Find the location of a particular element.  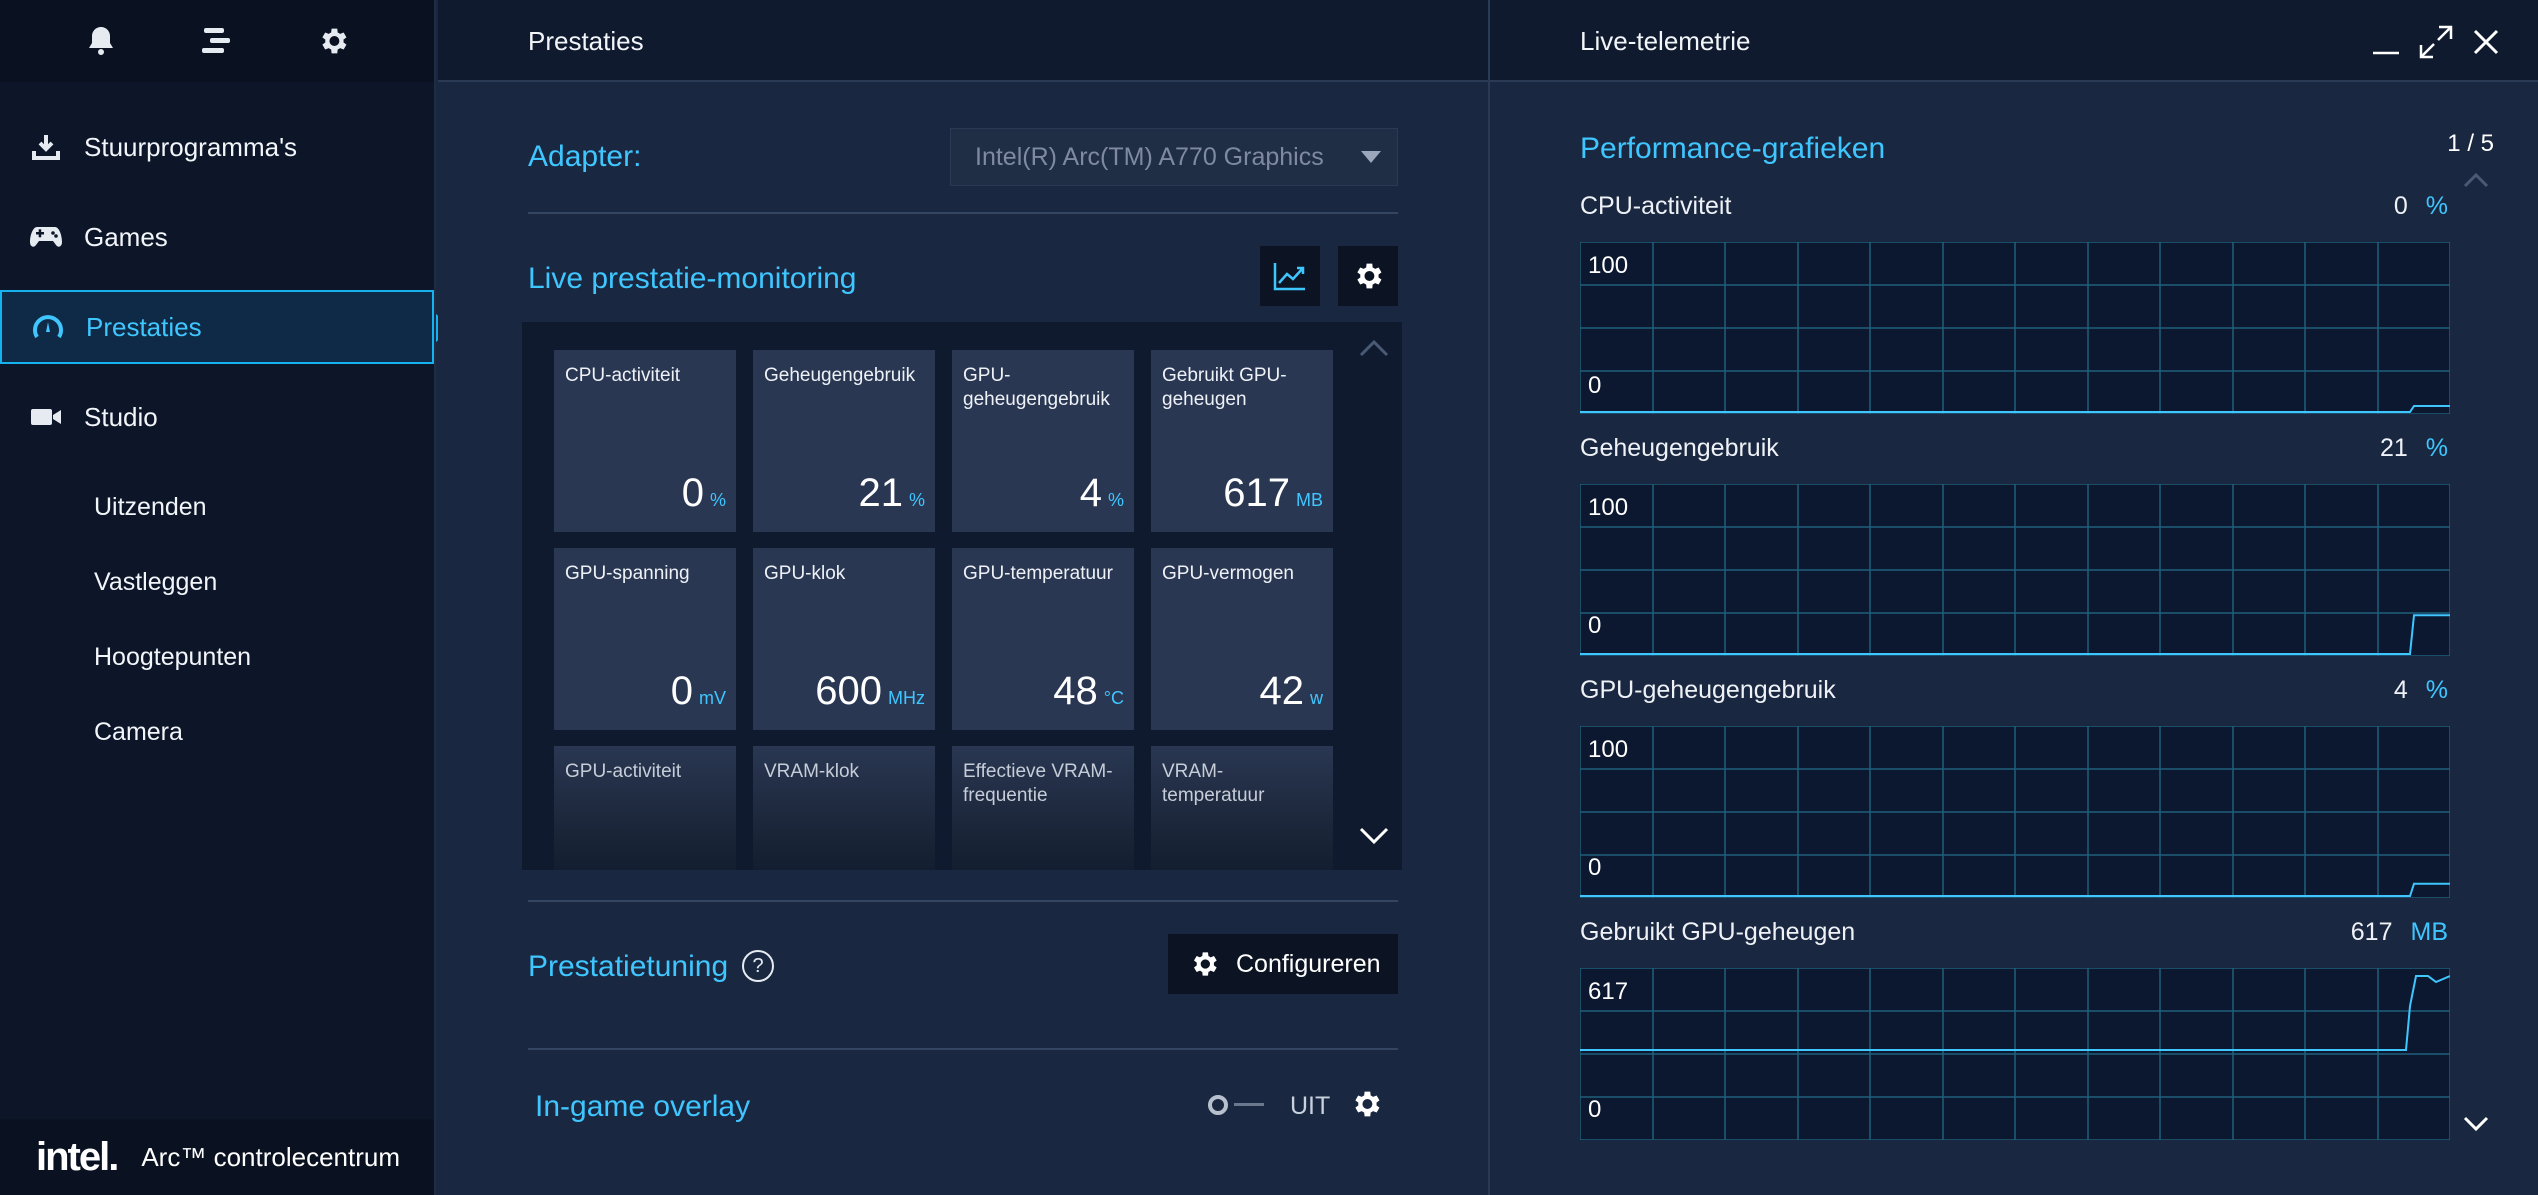

sidebar-footer: intel. Arc™ controlecentrum is located at coordinates (217, 1157).